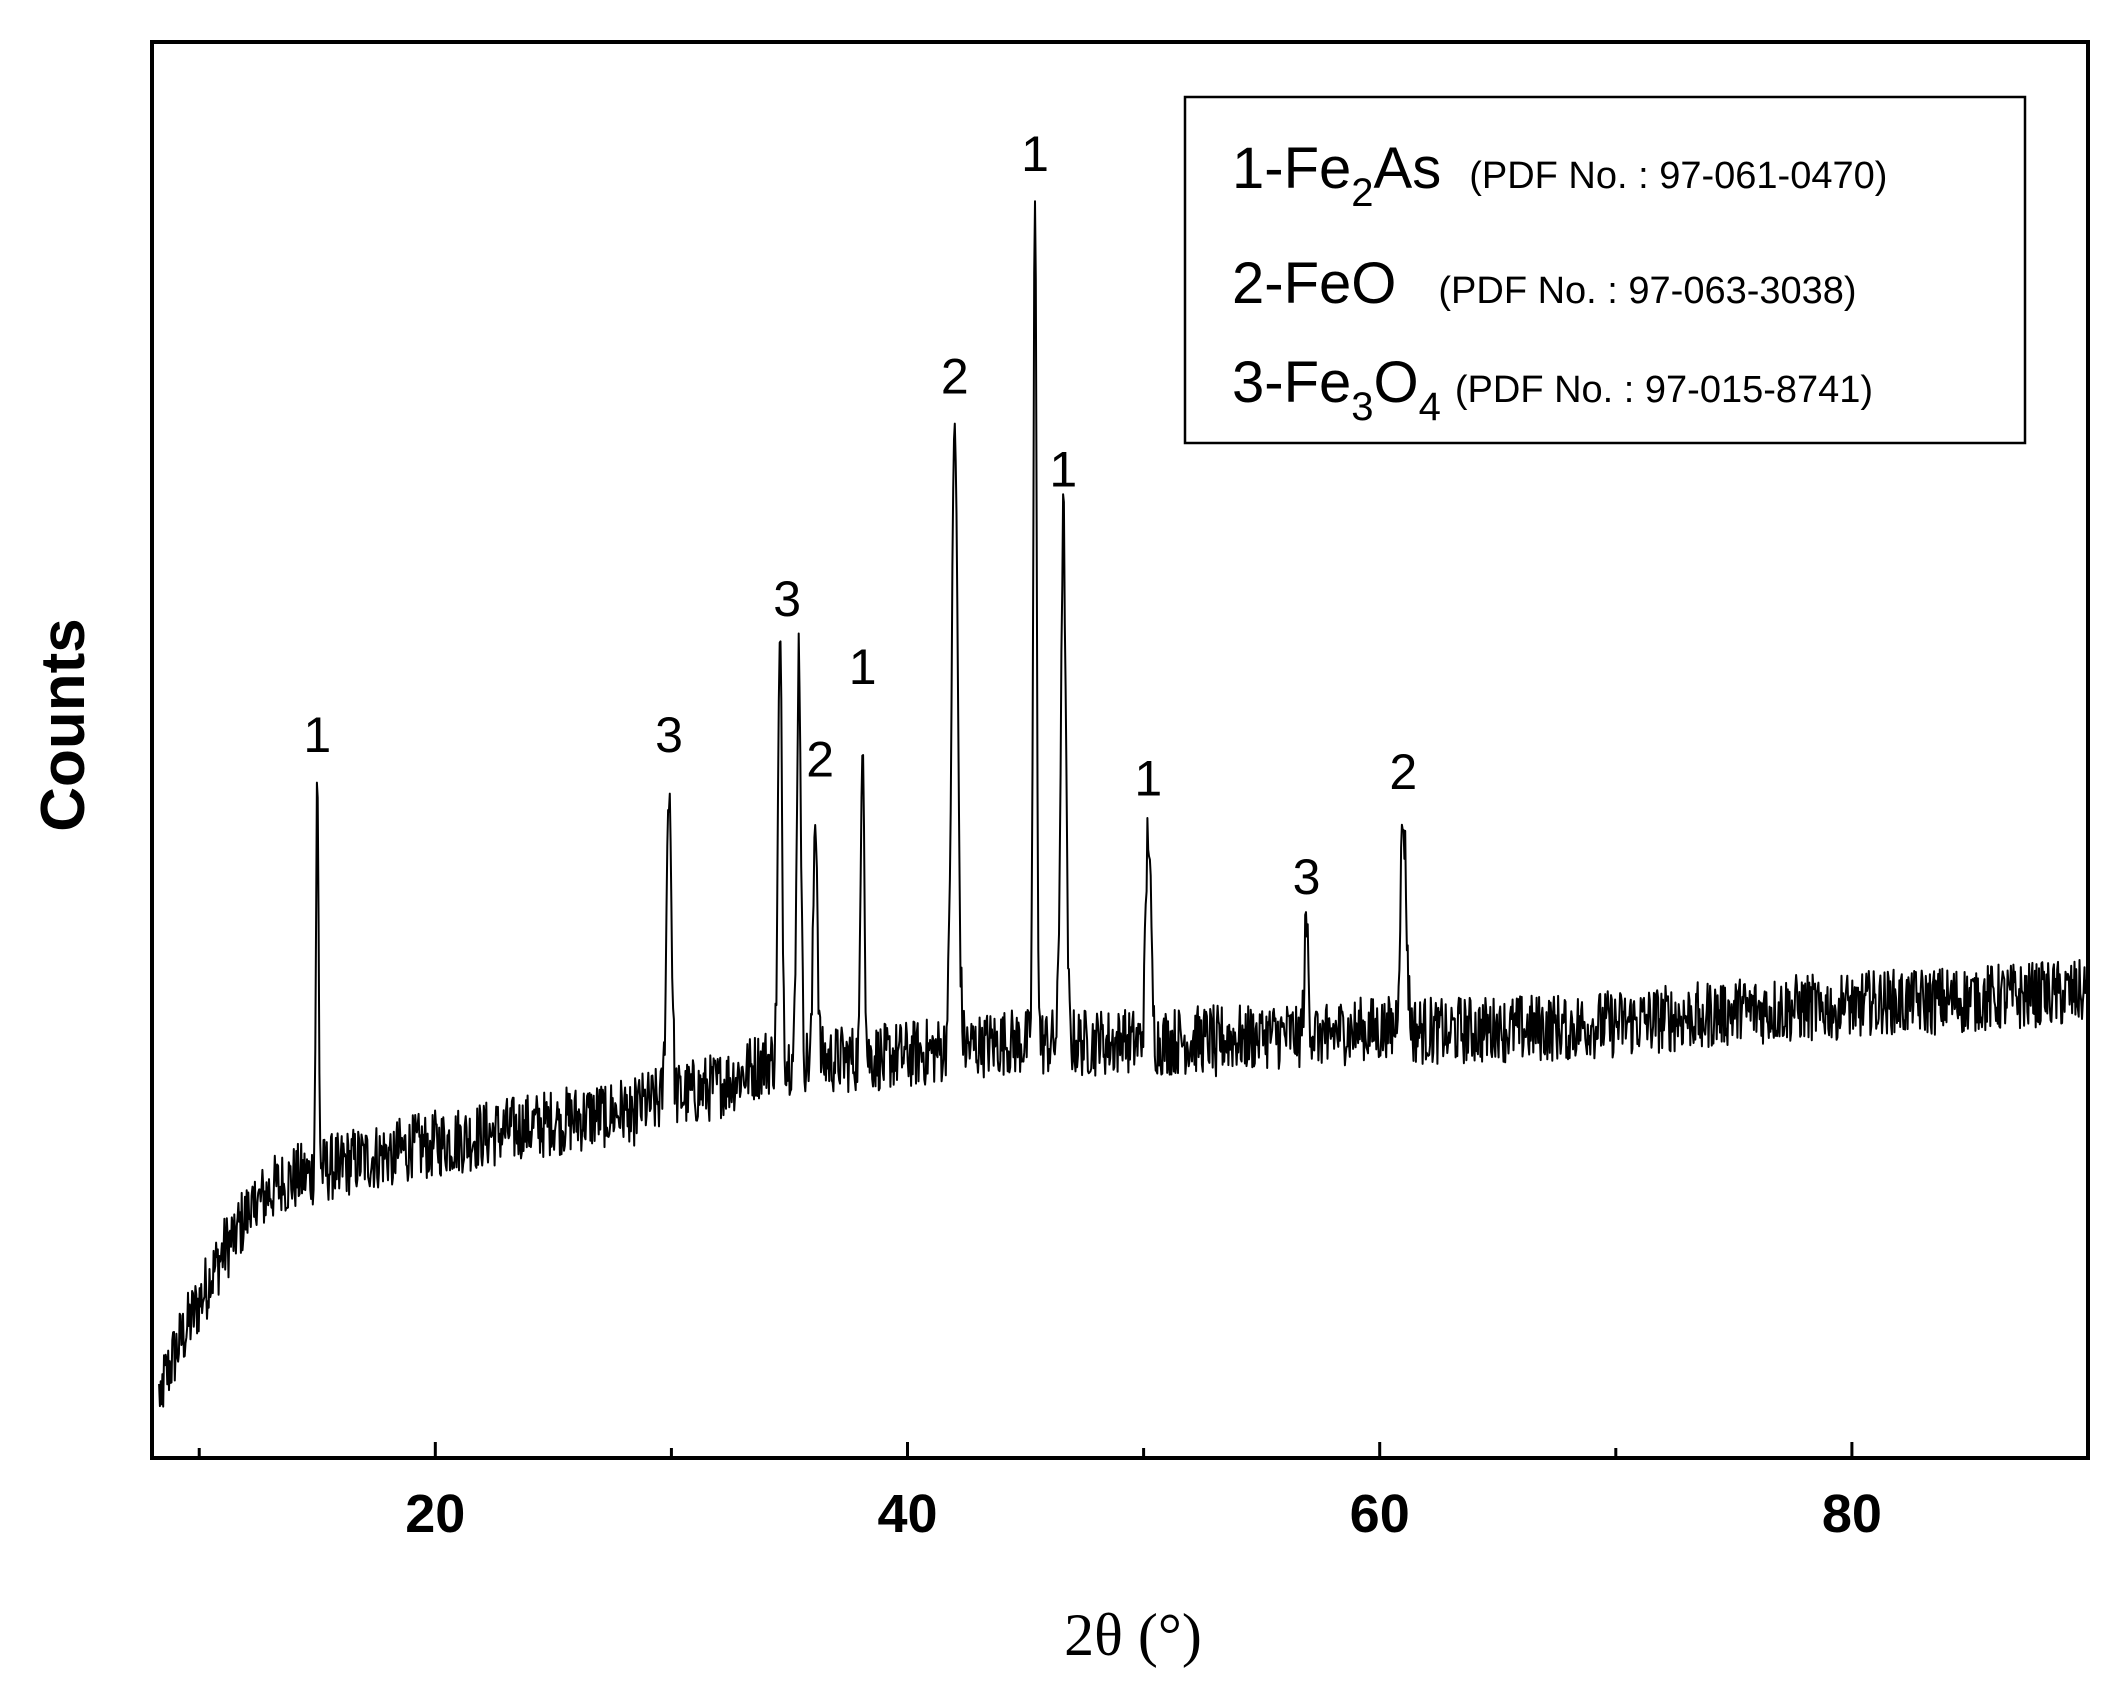  Describe the element at coordinates (1380, 1514) in the screenshot. I see `x-tick-label: 60` at that location.